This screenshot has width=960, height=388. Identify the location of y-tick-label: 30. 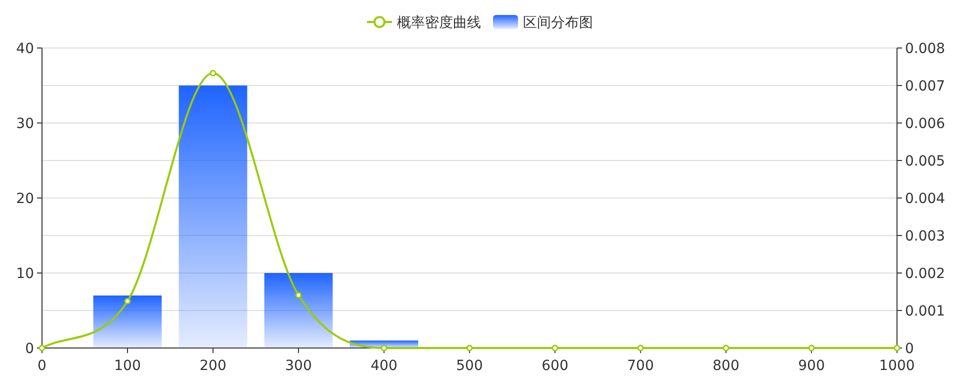
(25, 124).